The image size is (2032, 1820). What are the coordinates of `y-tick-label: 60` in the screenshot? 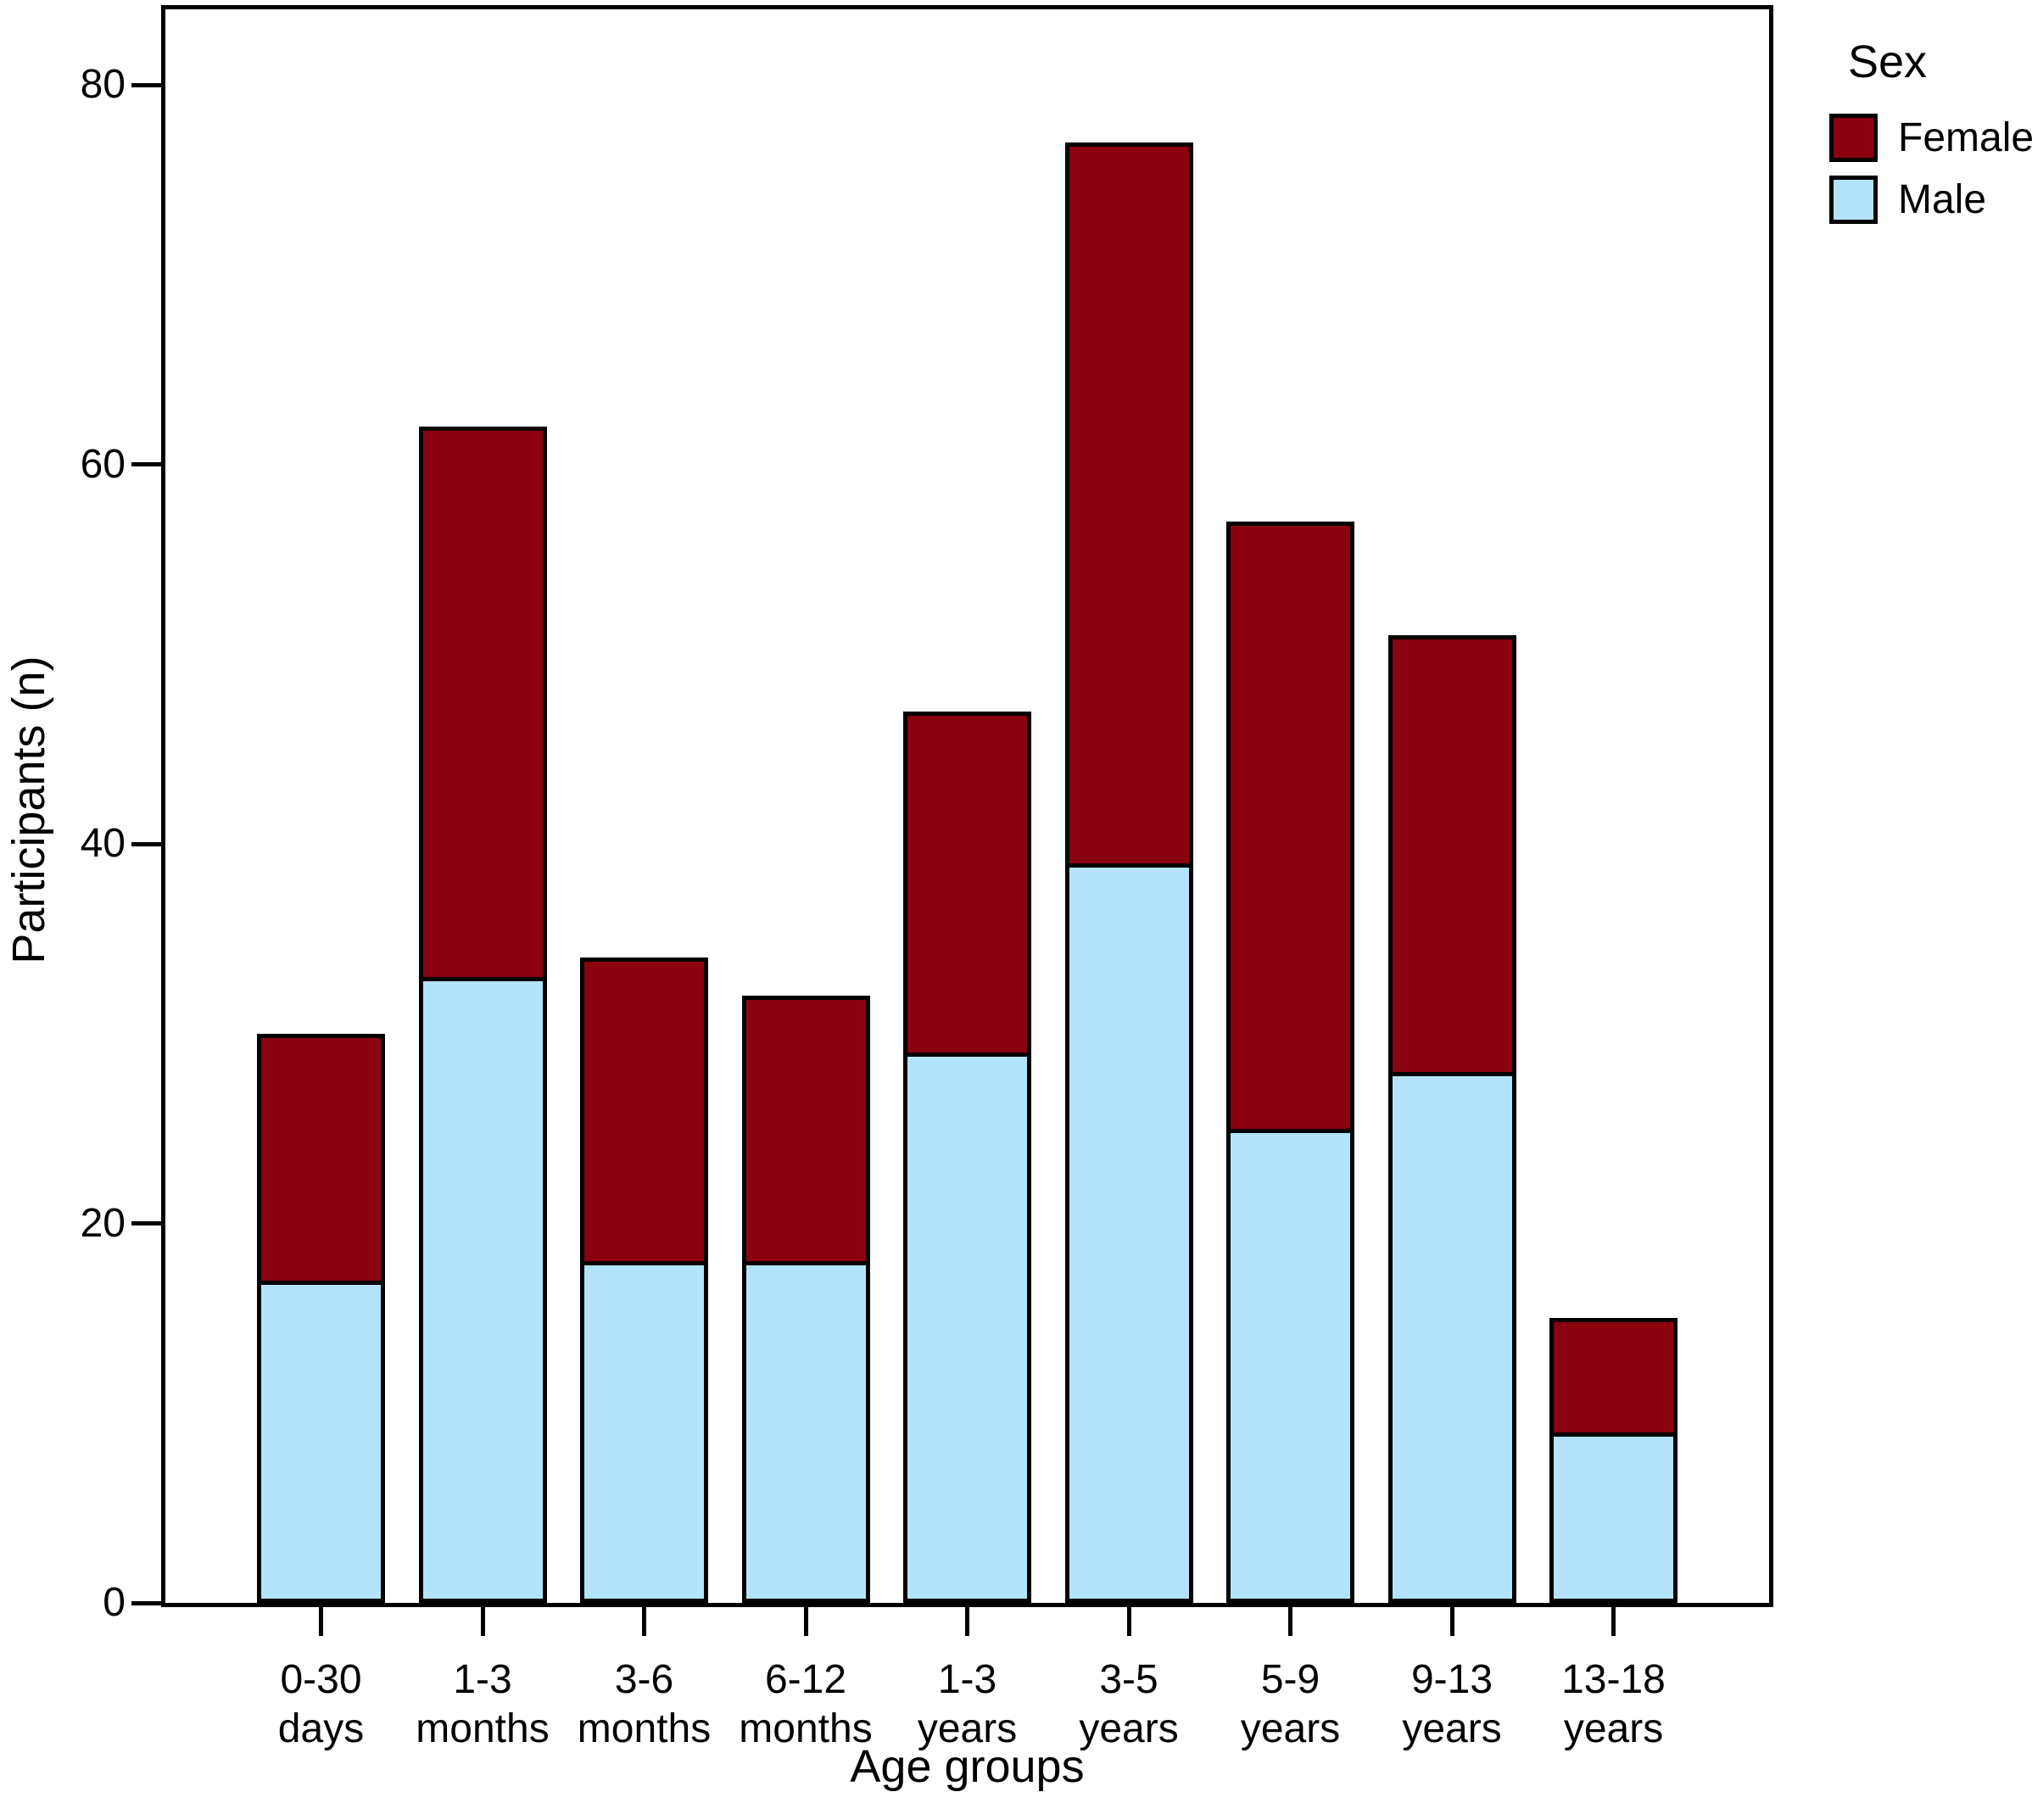 It's located at (103, 464).